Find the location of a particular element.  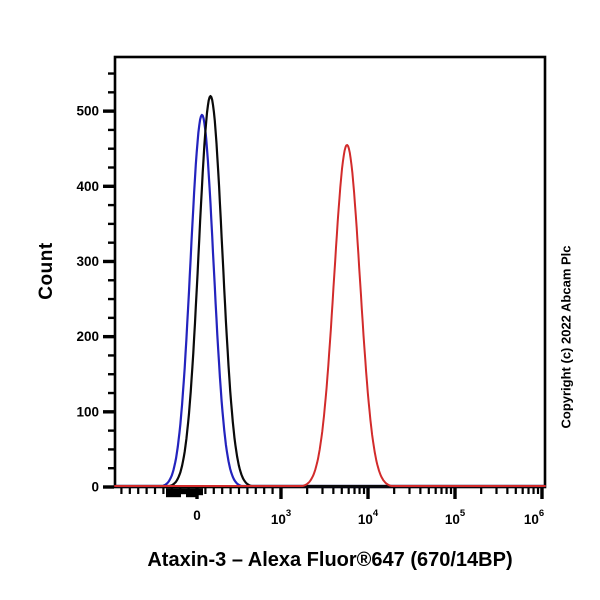

x-tick-label: 10⁵ is located at coordinates (455, 517).